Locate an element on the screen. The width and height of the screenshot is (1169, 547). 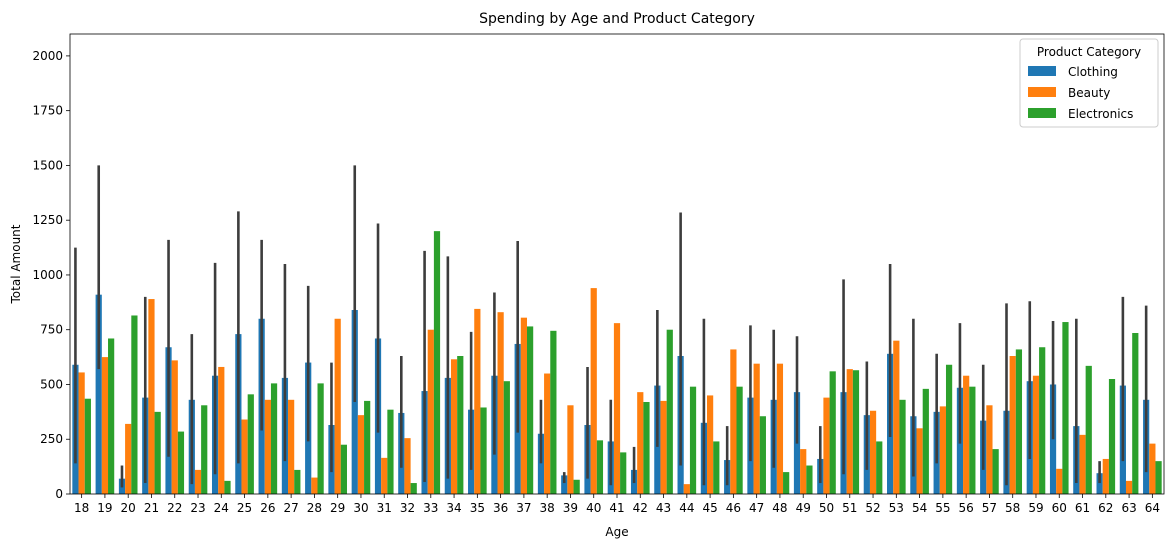
y-axis-label: Total Amount is located at coordinates (16, 264).